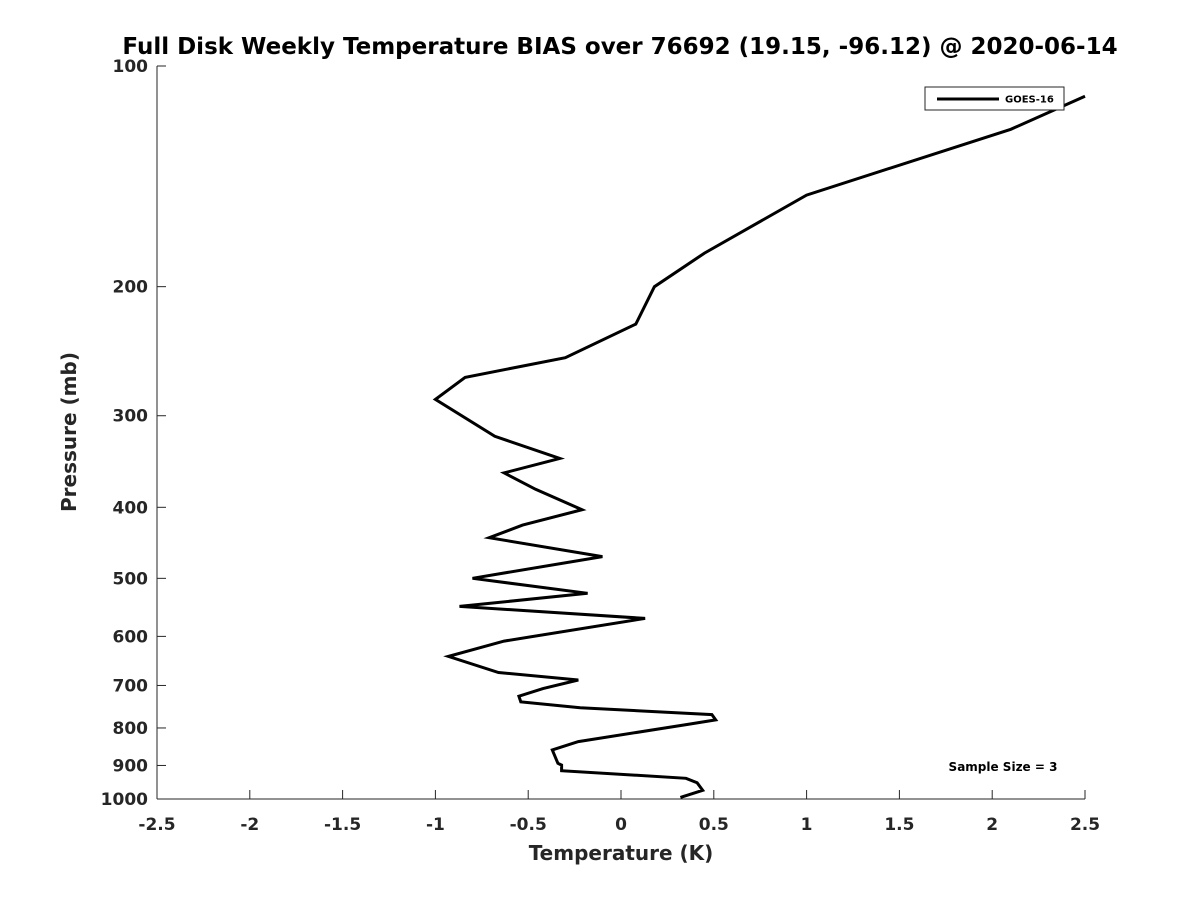 The image size is (1200, 900). Describe the element at coordinates (131, 67) in the screenshot. I see `y-tick-label: 100` at that location.